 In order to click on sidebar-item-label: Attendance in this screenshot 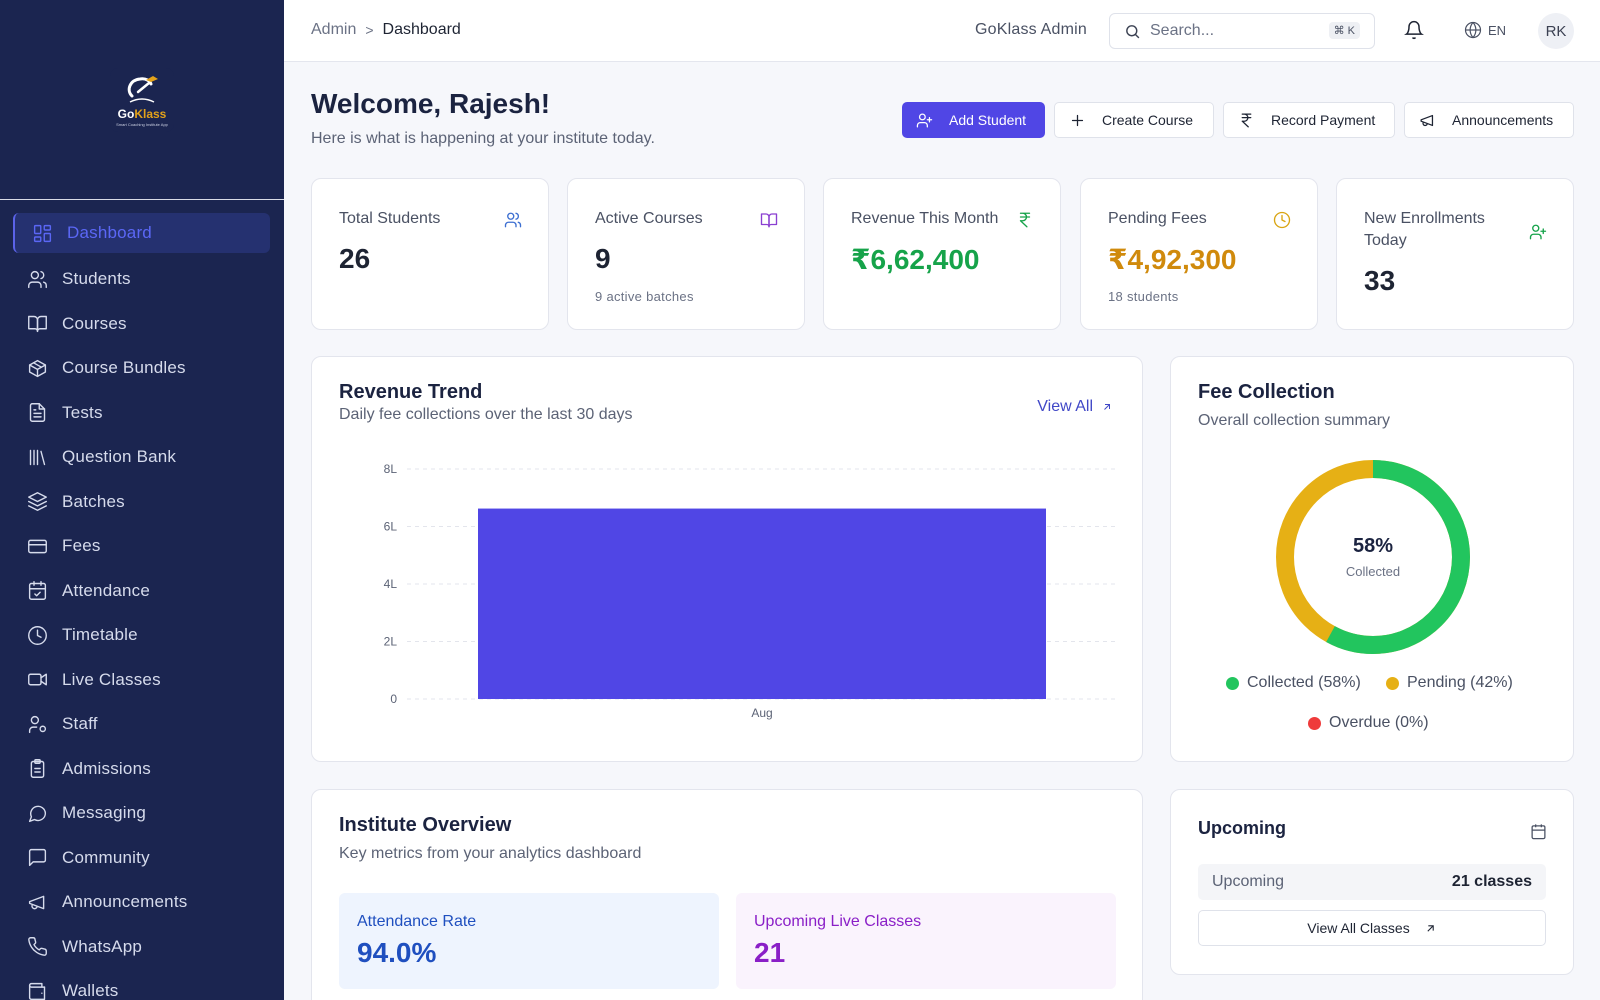, I will do `click(106, 590)`.